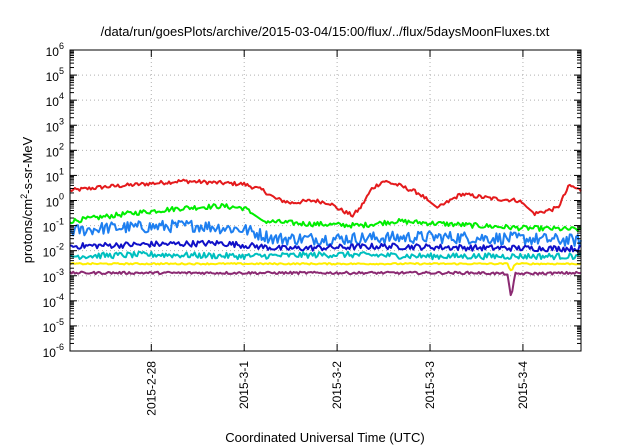  I want to click on y-tick-exponent: 0, so click(61, 197).